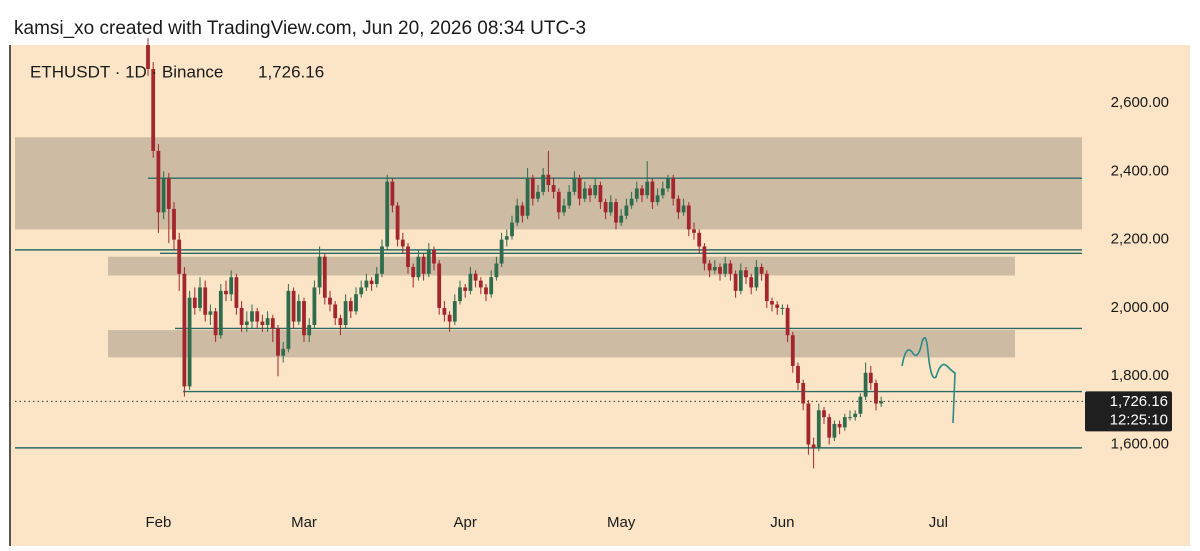 Image resolution: width=1200 pixels, height=551 pixels. I want to click on price-tag-value: 1,726.16, so click(1139, 401).